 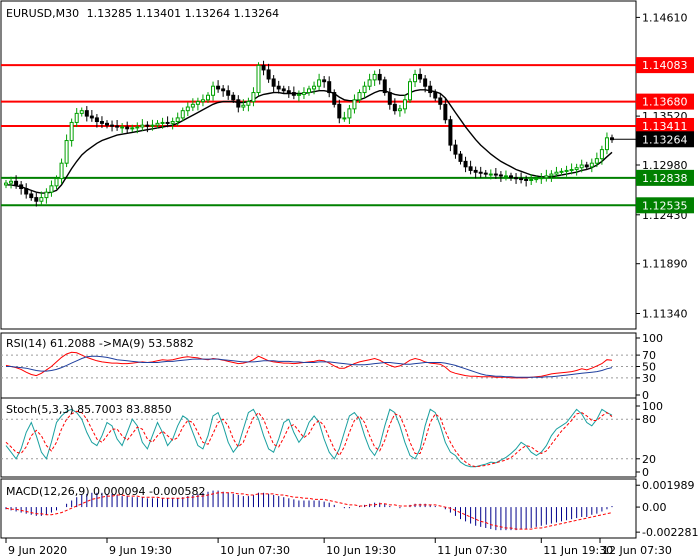 What do you see at coordinates (668, 485) in the screenshot?
I see `macd-tick-label: 0.001989` at bounding box center [668, 485].